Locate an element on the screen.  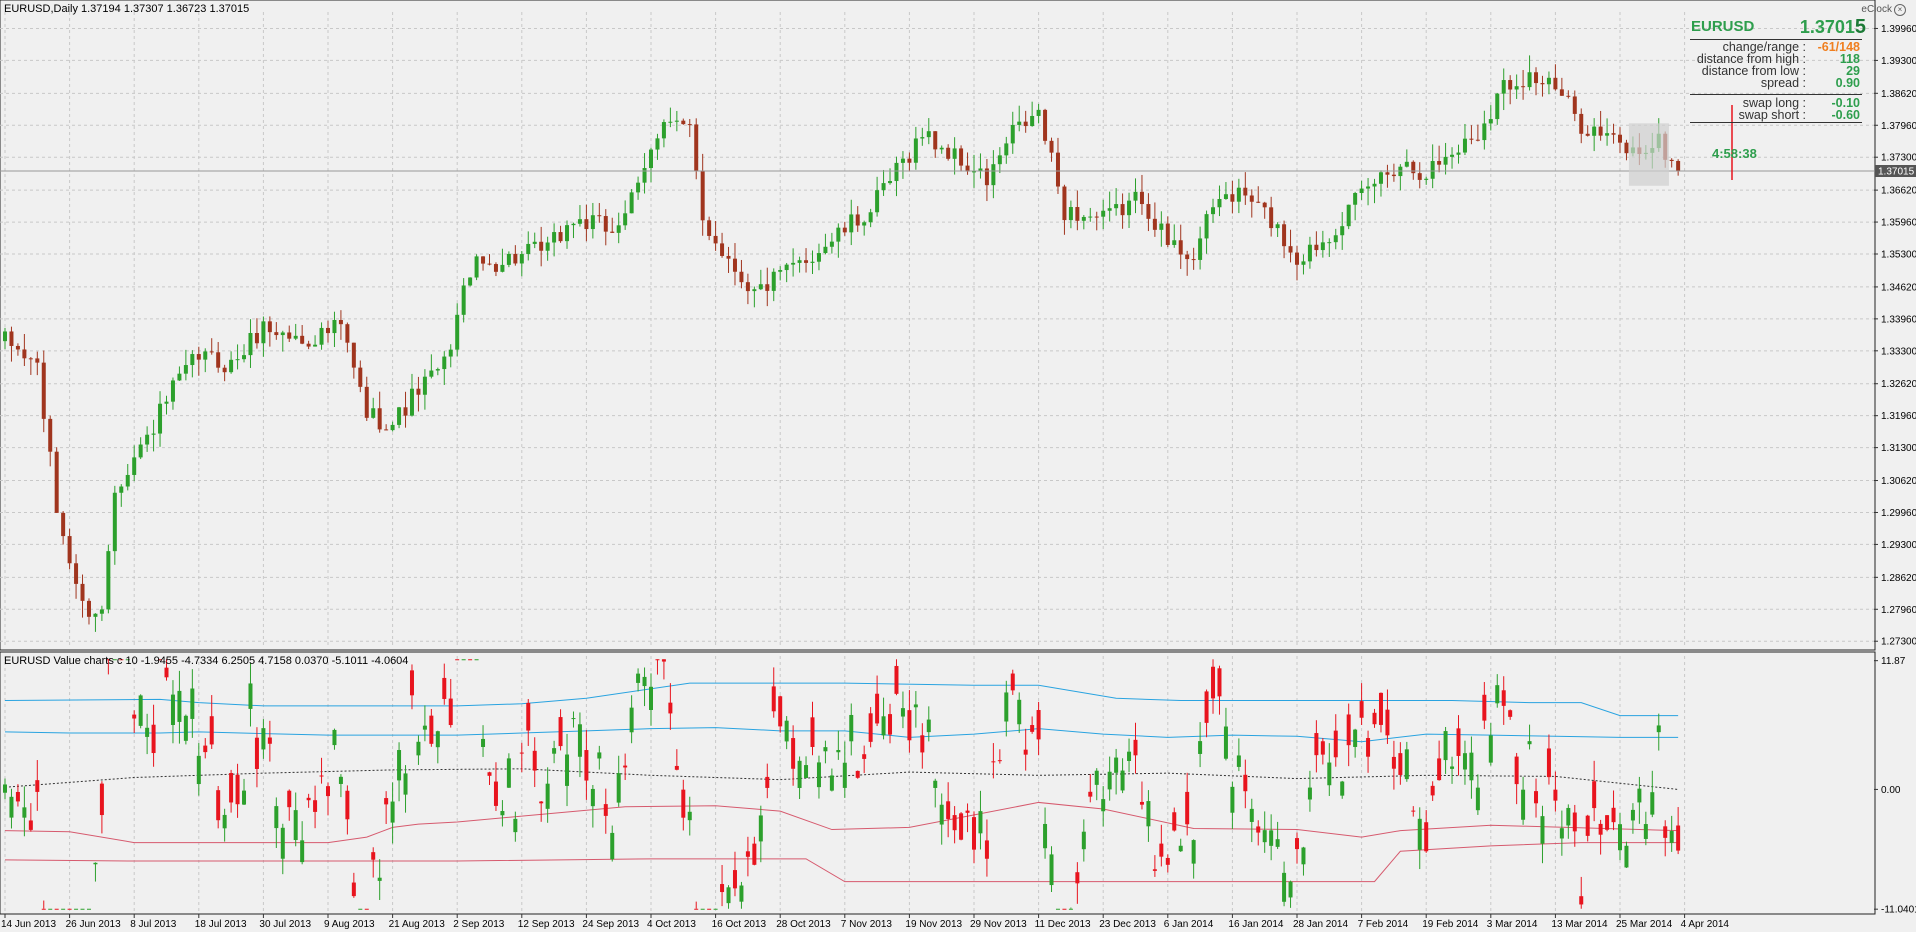
time-tick-label: 2 Sep 2013 is located at coordinates (479, 924).